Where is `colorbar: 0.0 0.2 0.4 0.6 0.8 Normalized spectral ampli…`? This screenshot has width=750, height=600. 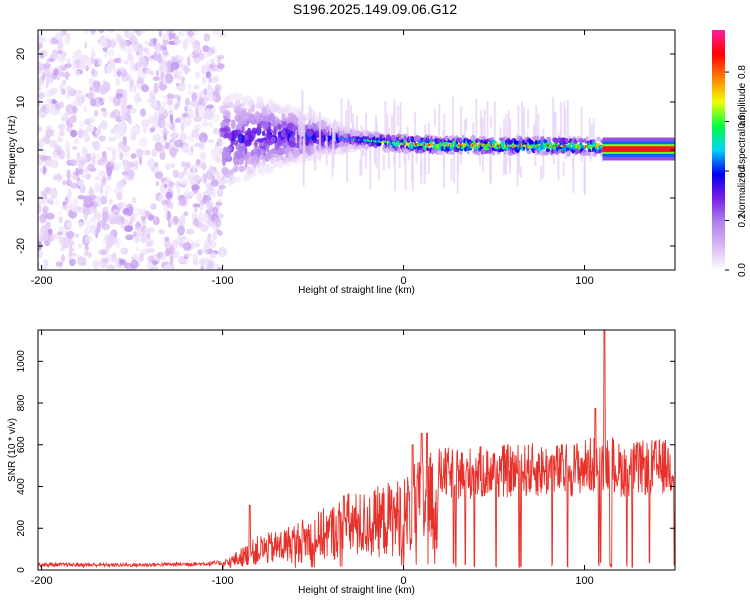
colorbar: 0.0 0.2 0.4 0.6 0.8 Normalized spectral ampli… is located at coordinates (730, 153).